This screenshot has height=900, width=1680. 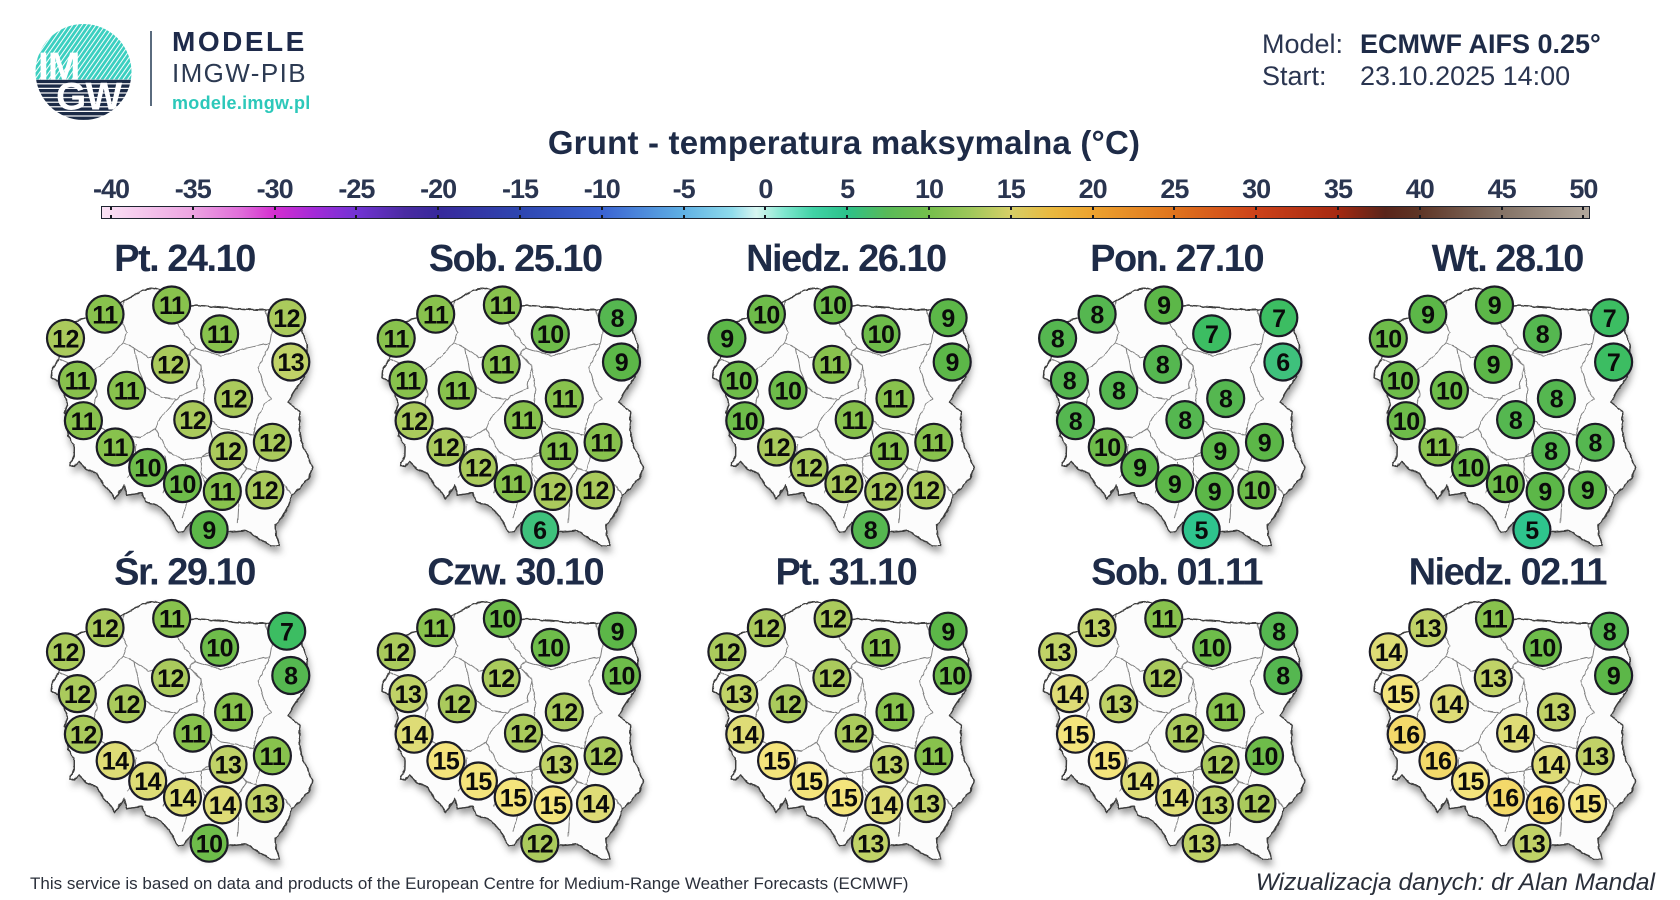 I want to click on svg-text: Pt. 24.10, so click(x=184, y=259).